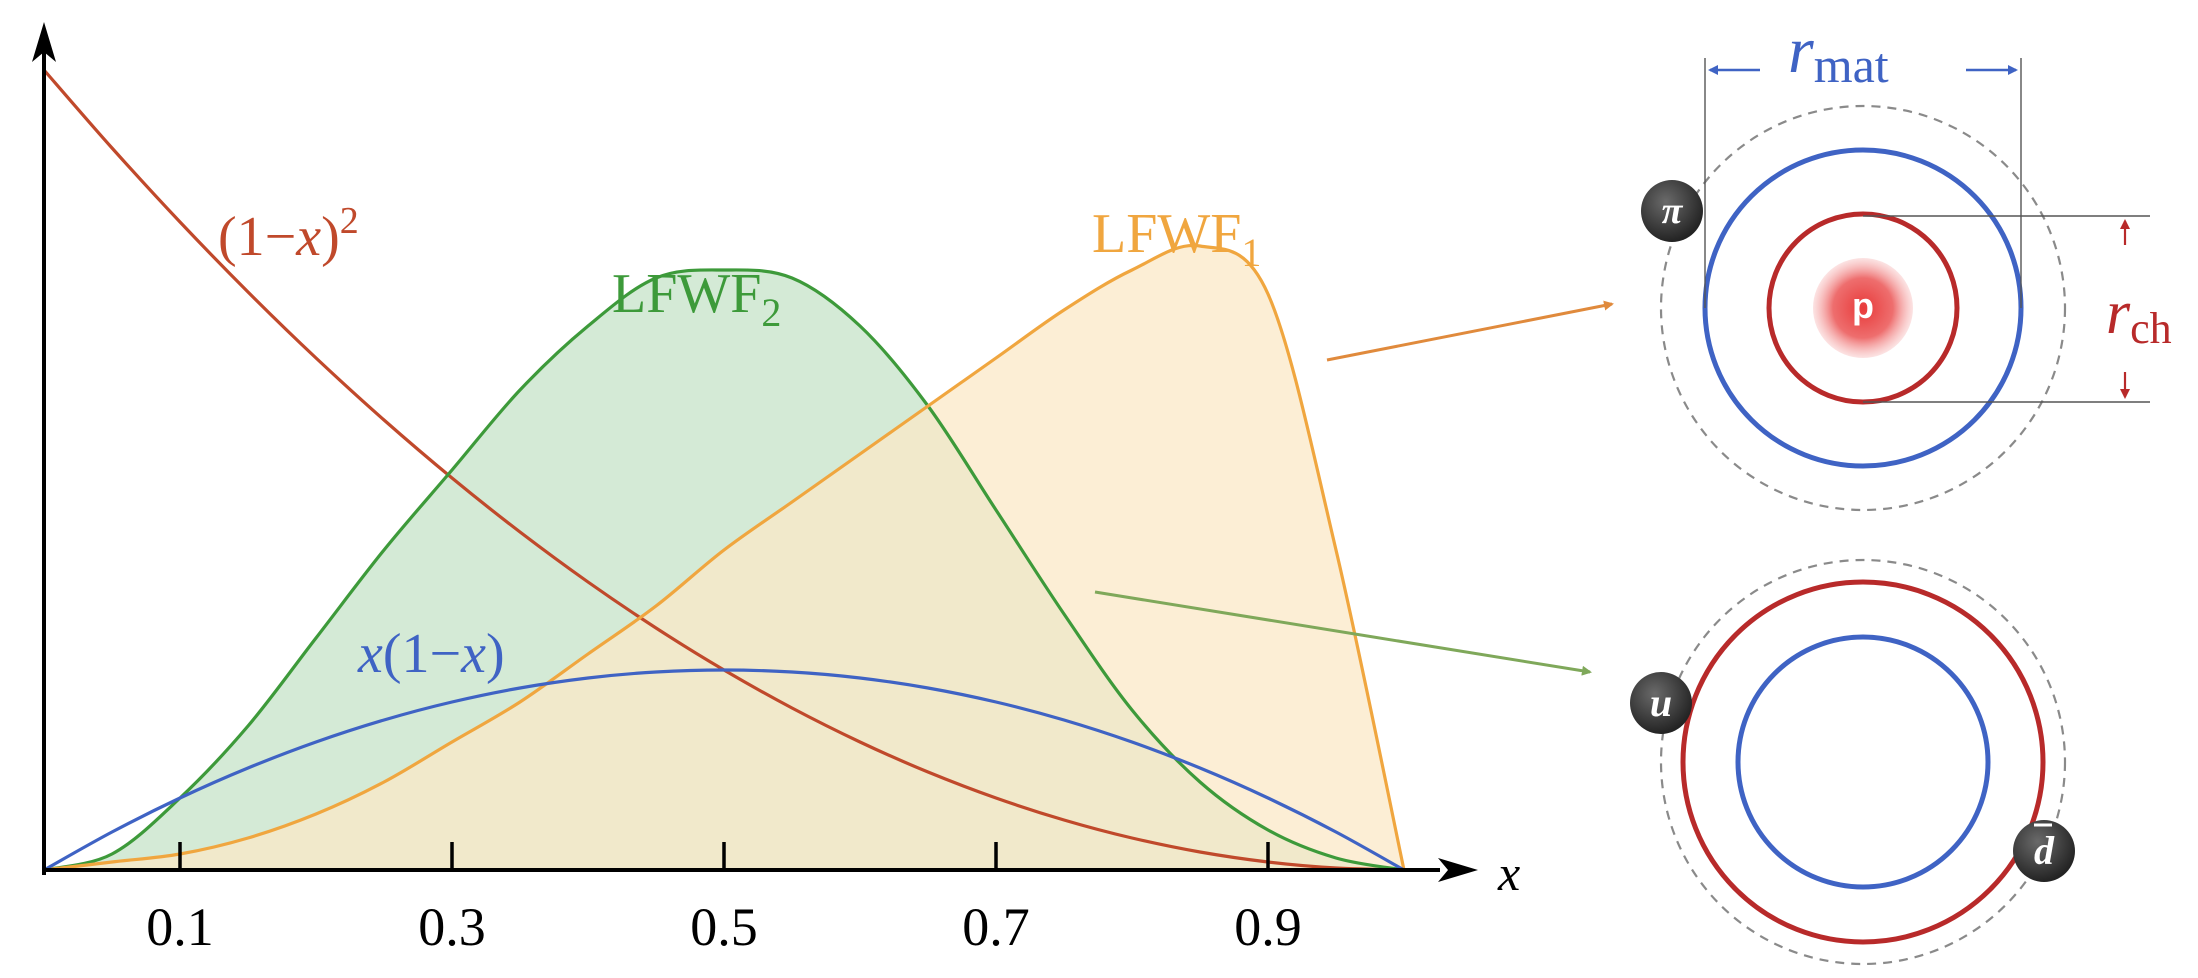  I want to click on outer-dashed-circle-lower, so click(1863, 762).